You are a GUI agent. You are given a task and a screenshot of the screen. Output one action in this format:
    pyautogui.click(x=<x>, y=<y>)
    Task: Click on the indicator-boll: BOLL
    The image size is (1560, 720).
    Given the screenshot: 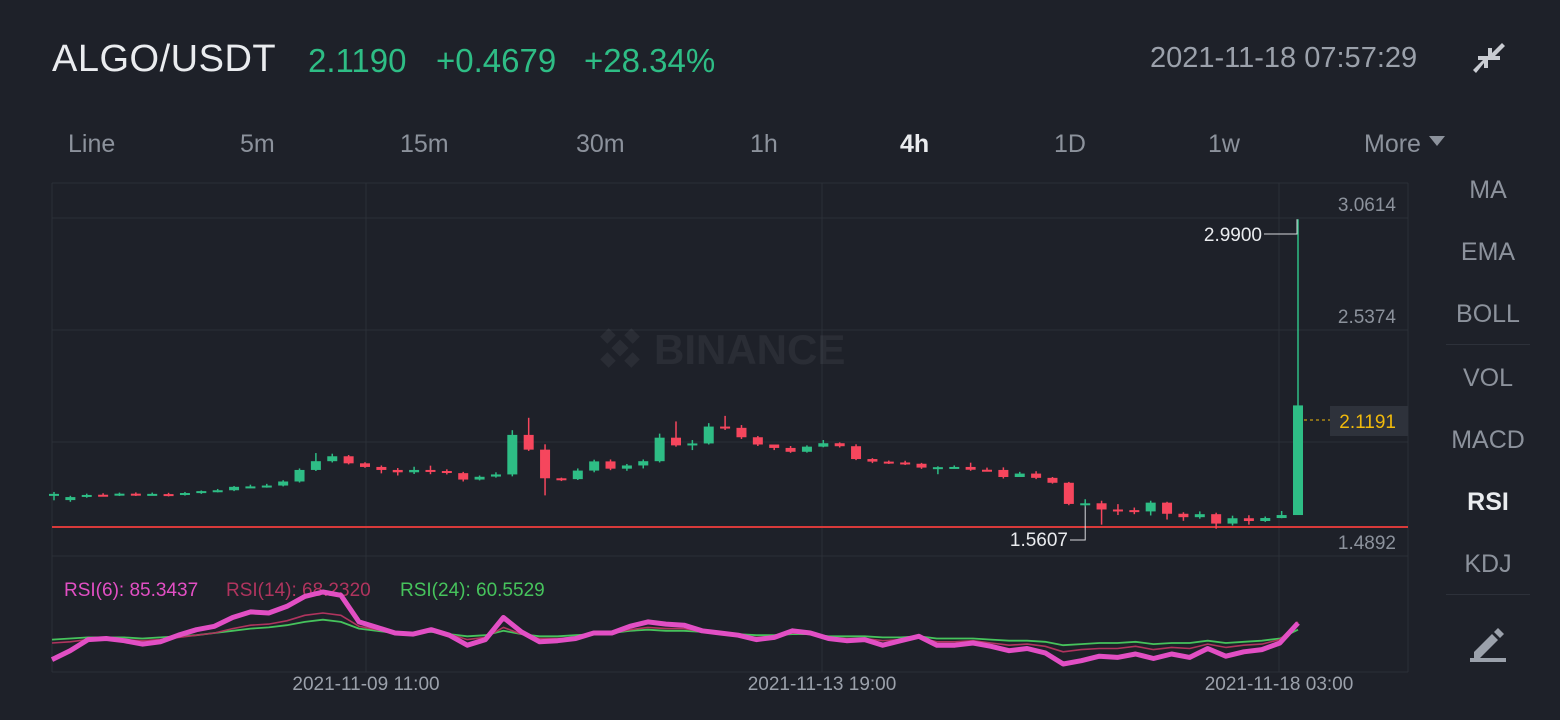 What is the action you would take?
    pyautogui.click(x=1488, y=314)
    